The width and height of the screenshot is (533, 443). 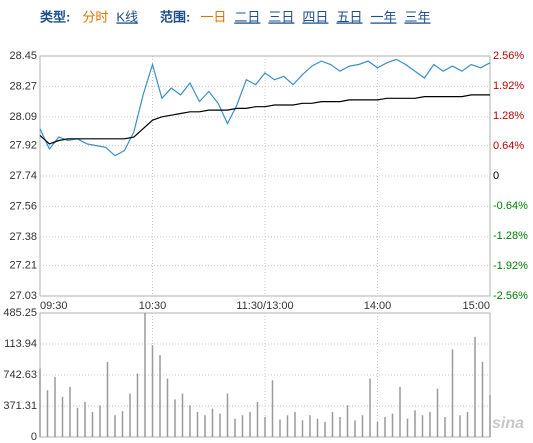 I want to click on y2-tick-label: 1.28%, so click(x=508, y=116).